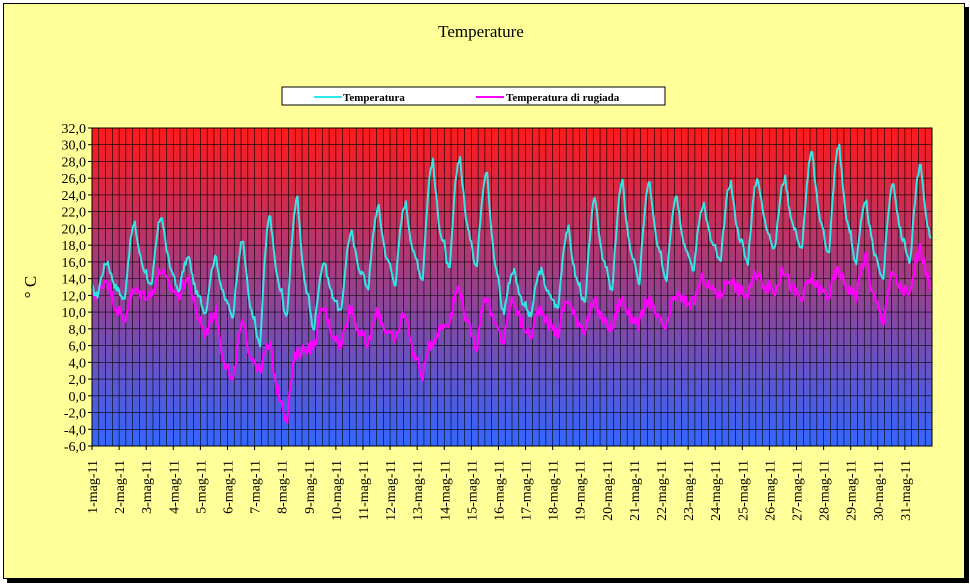 The width and height of the screenshot is (970, 584). I want to click on x-tick-label: 3-mag-11, so click(147, 487).